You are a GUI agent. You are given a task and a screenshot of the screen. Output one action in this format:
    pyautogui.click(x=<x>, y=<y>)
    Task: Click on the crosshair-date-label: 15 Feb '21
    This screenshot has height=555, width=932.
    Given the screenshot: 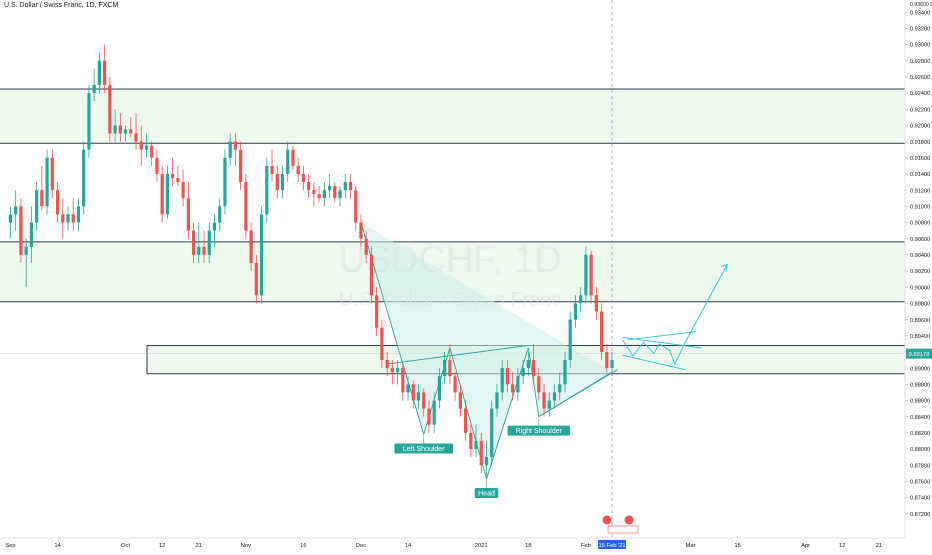 What is the action you would take?
    pyautogui.click(x=611, y=546)
    